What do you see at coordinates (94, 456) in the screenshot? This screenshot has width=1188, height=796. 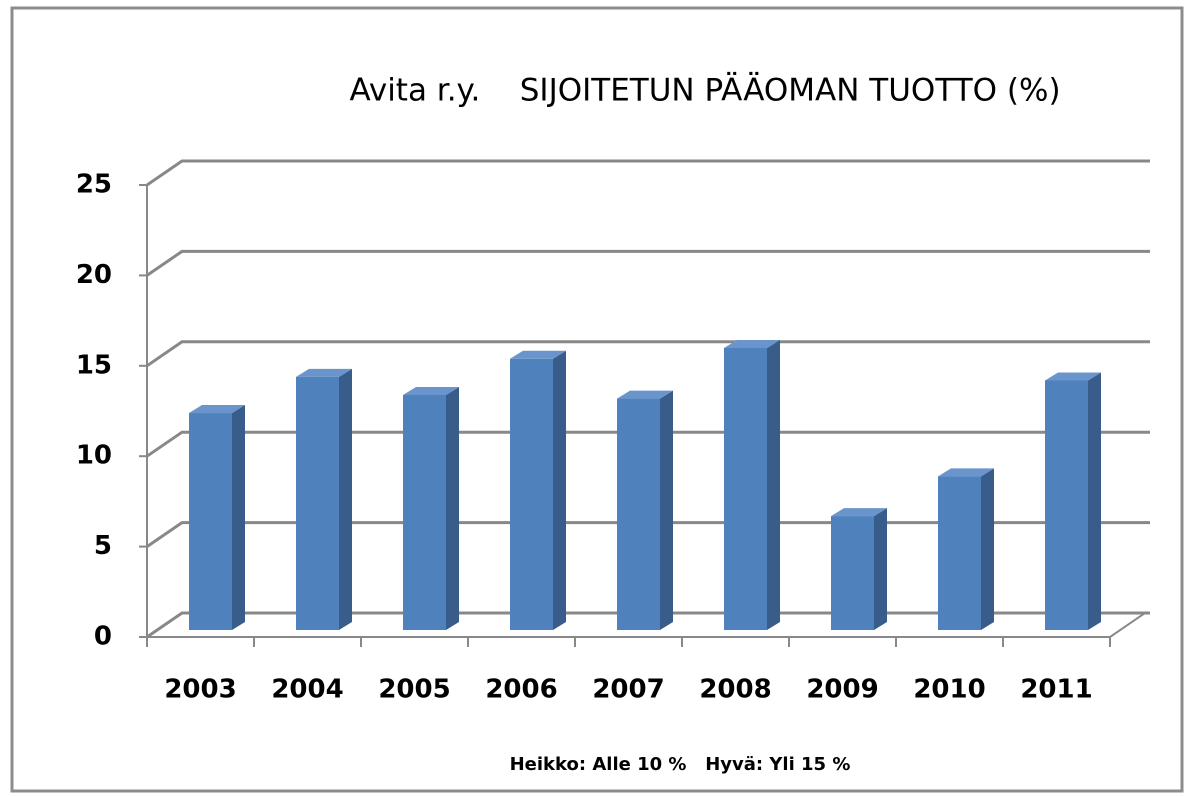 I see `y-tick-label: 10` at bounding box center [94, 456].